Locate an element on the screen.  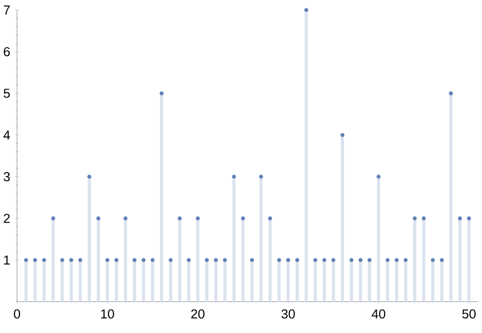
y-tick-label: 3 is located at coordinates (7, 177).